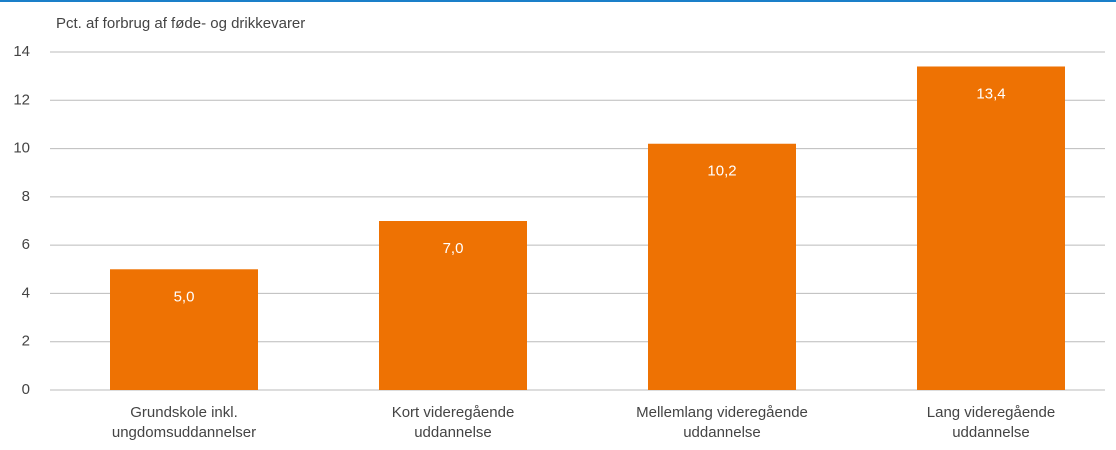  Describe the element at coordinates (722, 412) in the screenshot. I see `x-tick-label: Mellemlang videregående` at that location.